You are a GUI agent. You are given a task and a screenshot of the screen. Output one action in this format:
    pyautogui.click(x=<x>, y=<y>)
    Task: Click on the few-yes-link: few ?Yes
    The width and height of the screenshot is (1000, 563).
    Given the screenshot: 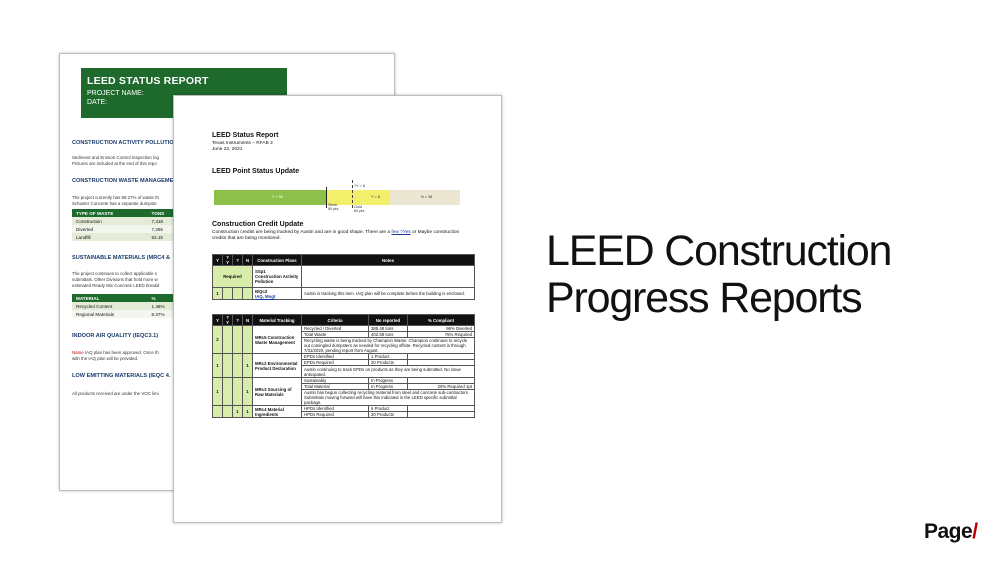 What is the action you would take?
    pyautogui.click(x=401, y=232)
    